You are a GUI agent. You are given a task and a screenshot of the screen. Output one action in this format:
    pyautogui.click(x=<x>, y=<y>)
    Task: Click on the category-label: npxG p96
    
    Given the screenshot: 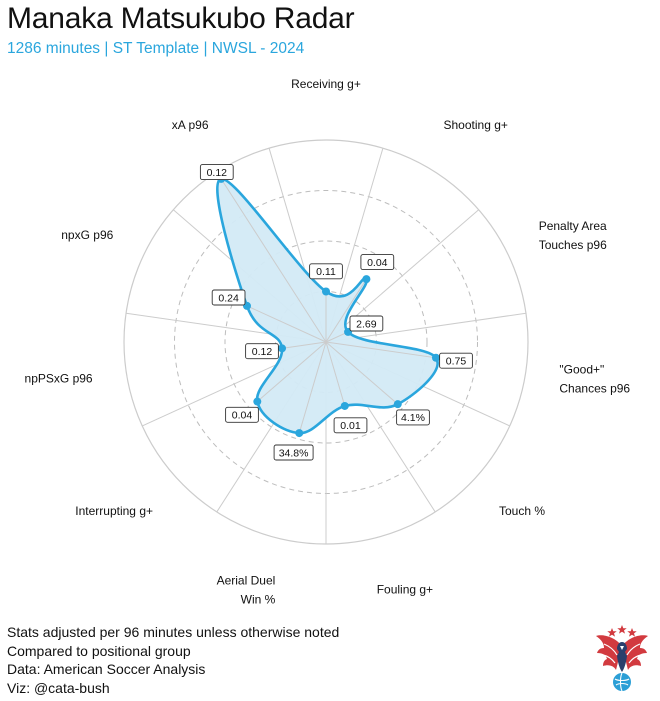 What is the action you would take?
    pyautogui.click(x=87, y=235)
    